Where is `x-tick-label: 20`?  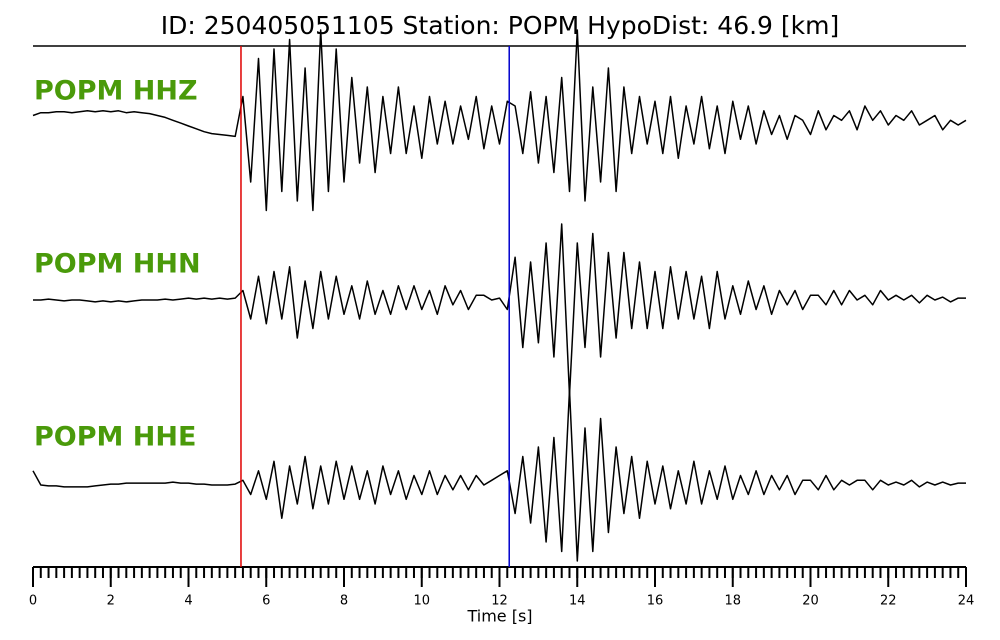 x-tick-label: 20 is located at coordinates (810, 601).